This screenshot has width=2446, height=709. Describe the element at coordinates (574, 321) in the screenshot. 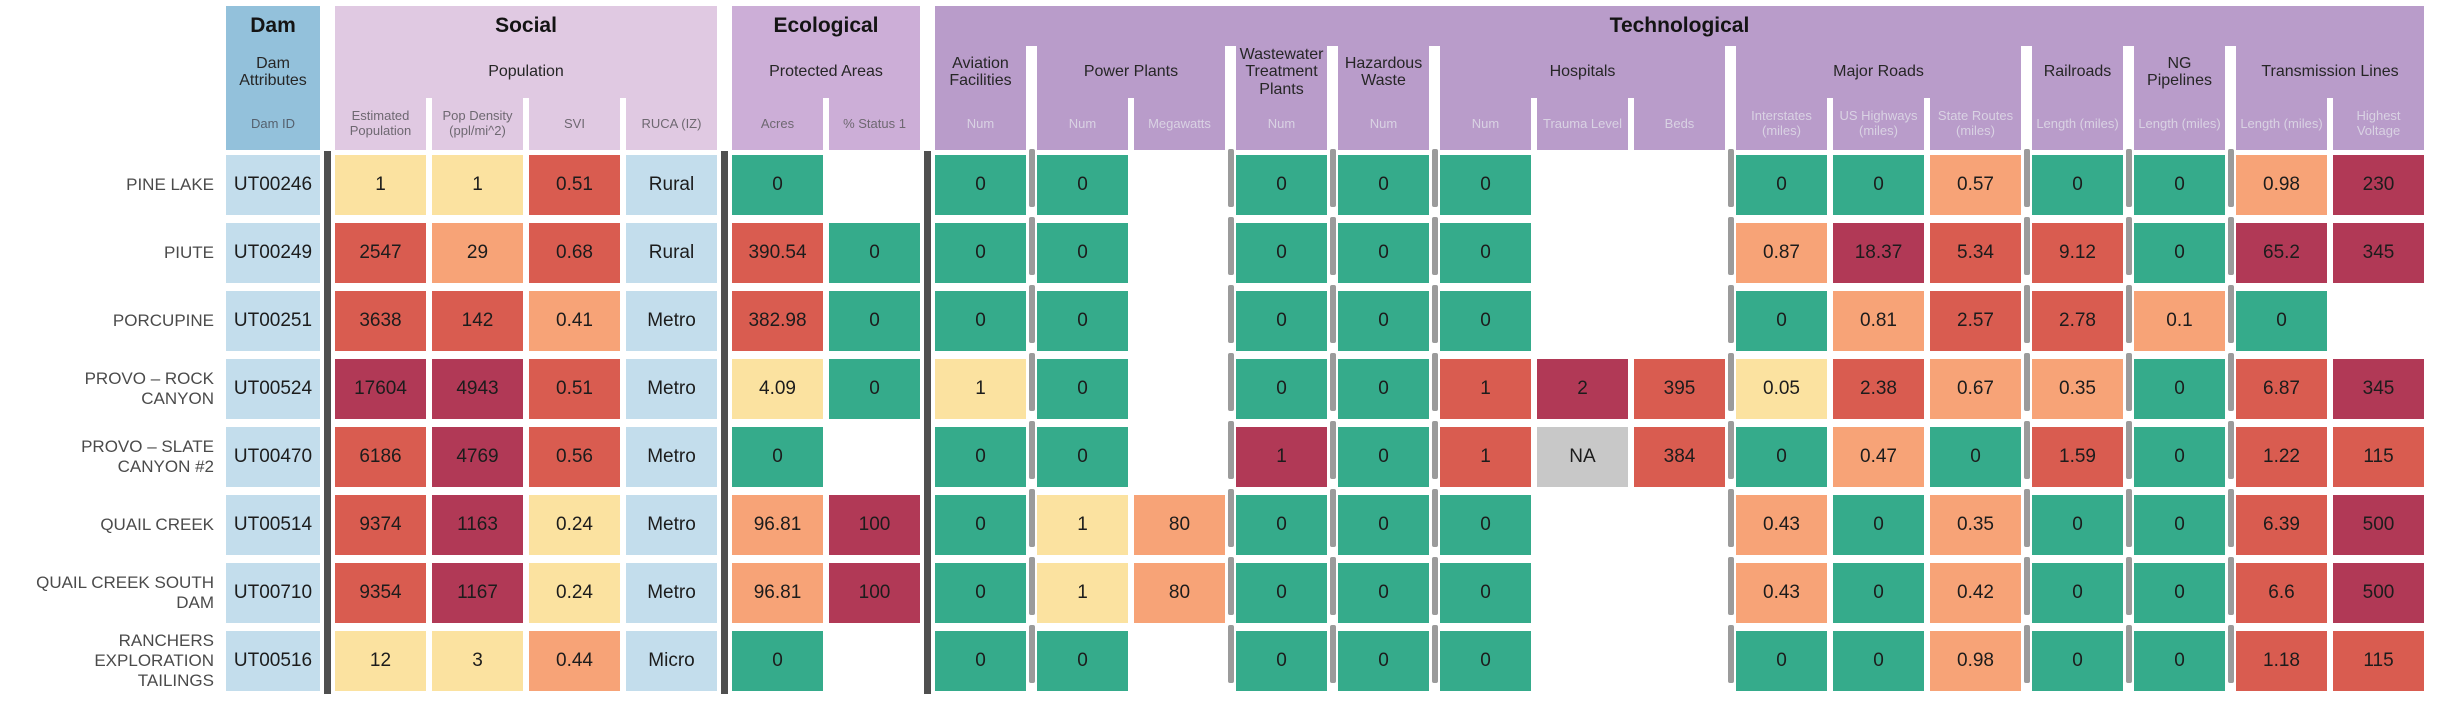

I see `cell-svi: 0.41` at that location.